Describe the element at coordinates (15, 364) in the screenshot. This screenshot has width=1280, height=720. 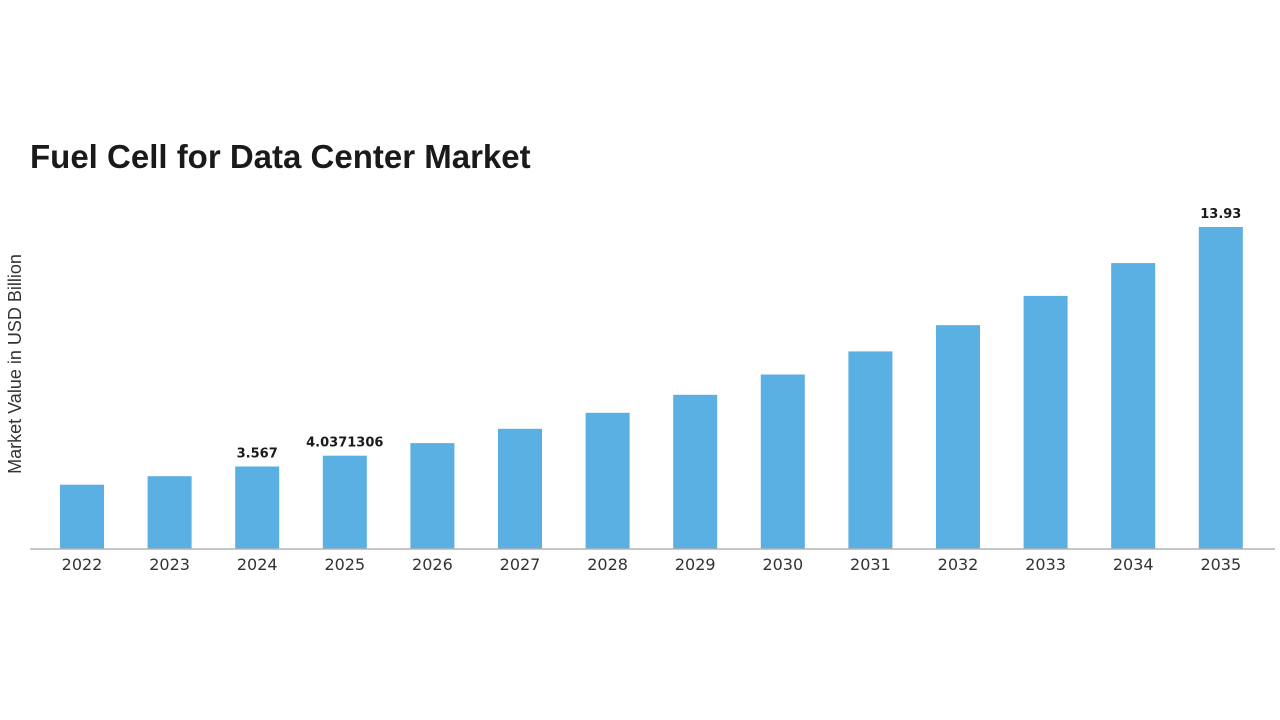
I see `y-axis-label: Market Value in USD Billion` at that location.